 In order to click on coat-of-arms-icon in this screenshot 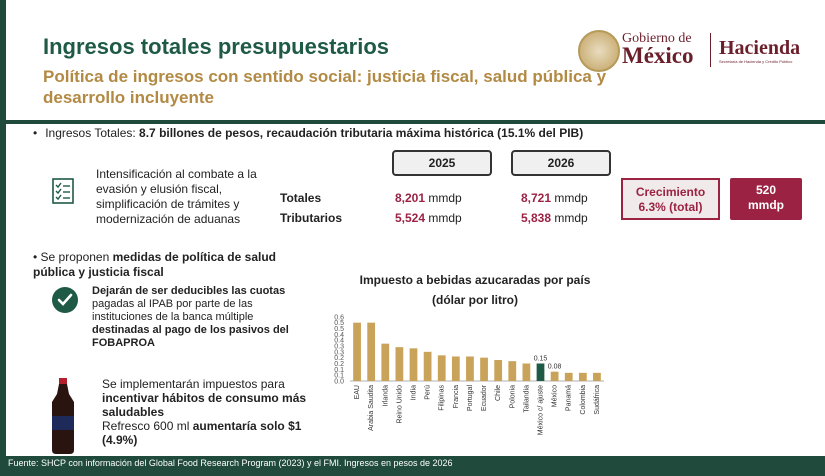, I will do `click(599, 51)`.